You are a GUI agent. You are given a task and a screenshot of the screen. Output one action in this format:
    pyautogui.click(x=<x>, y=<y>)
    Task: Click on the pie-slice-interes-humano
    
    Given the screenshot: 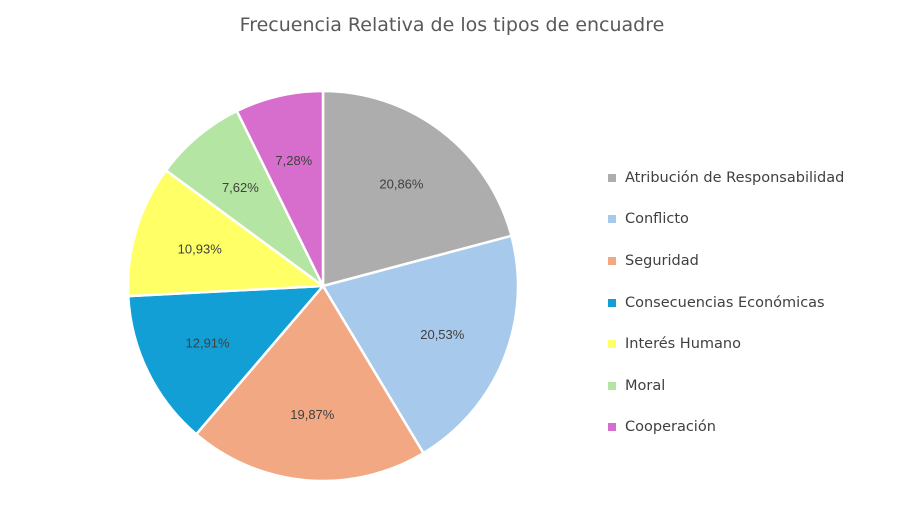 What is the action you would take?
    pyautogui.click(x=225, y=233)
    